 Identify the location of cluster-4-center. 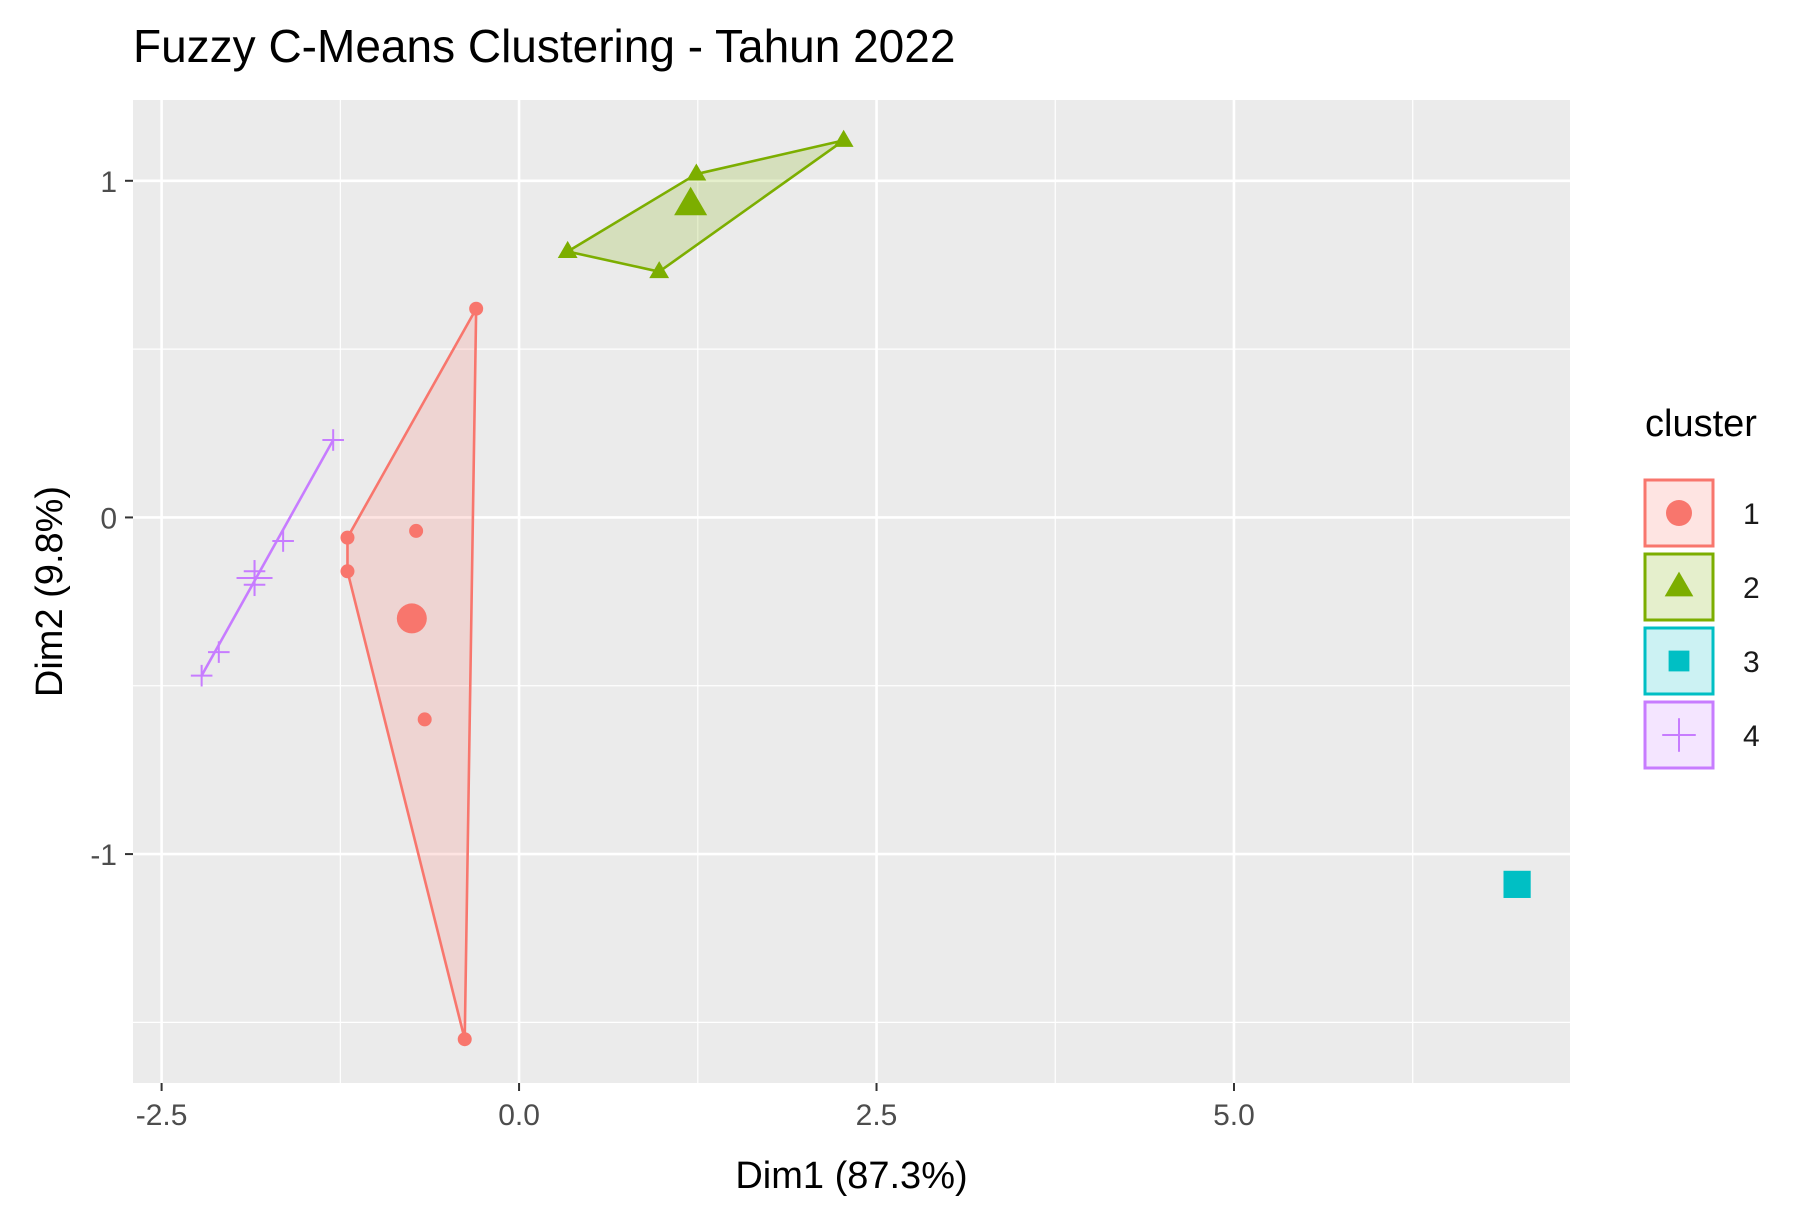
(254, 578).